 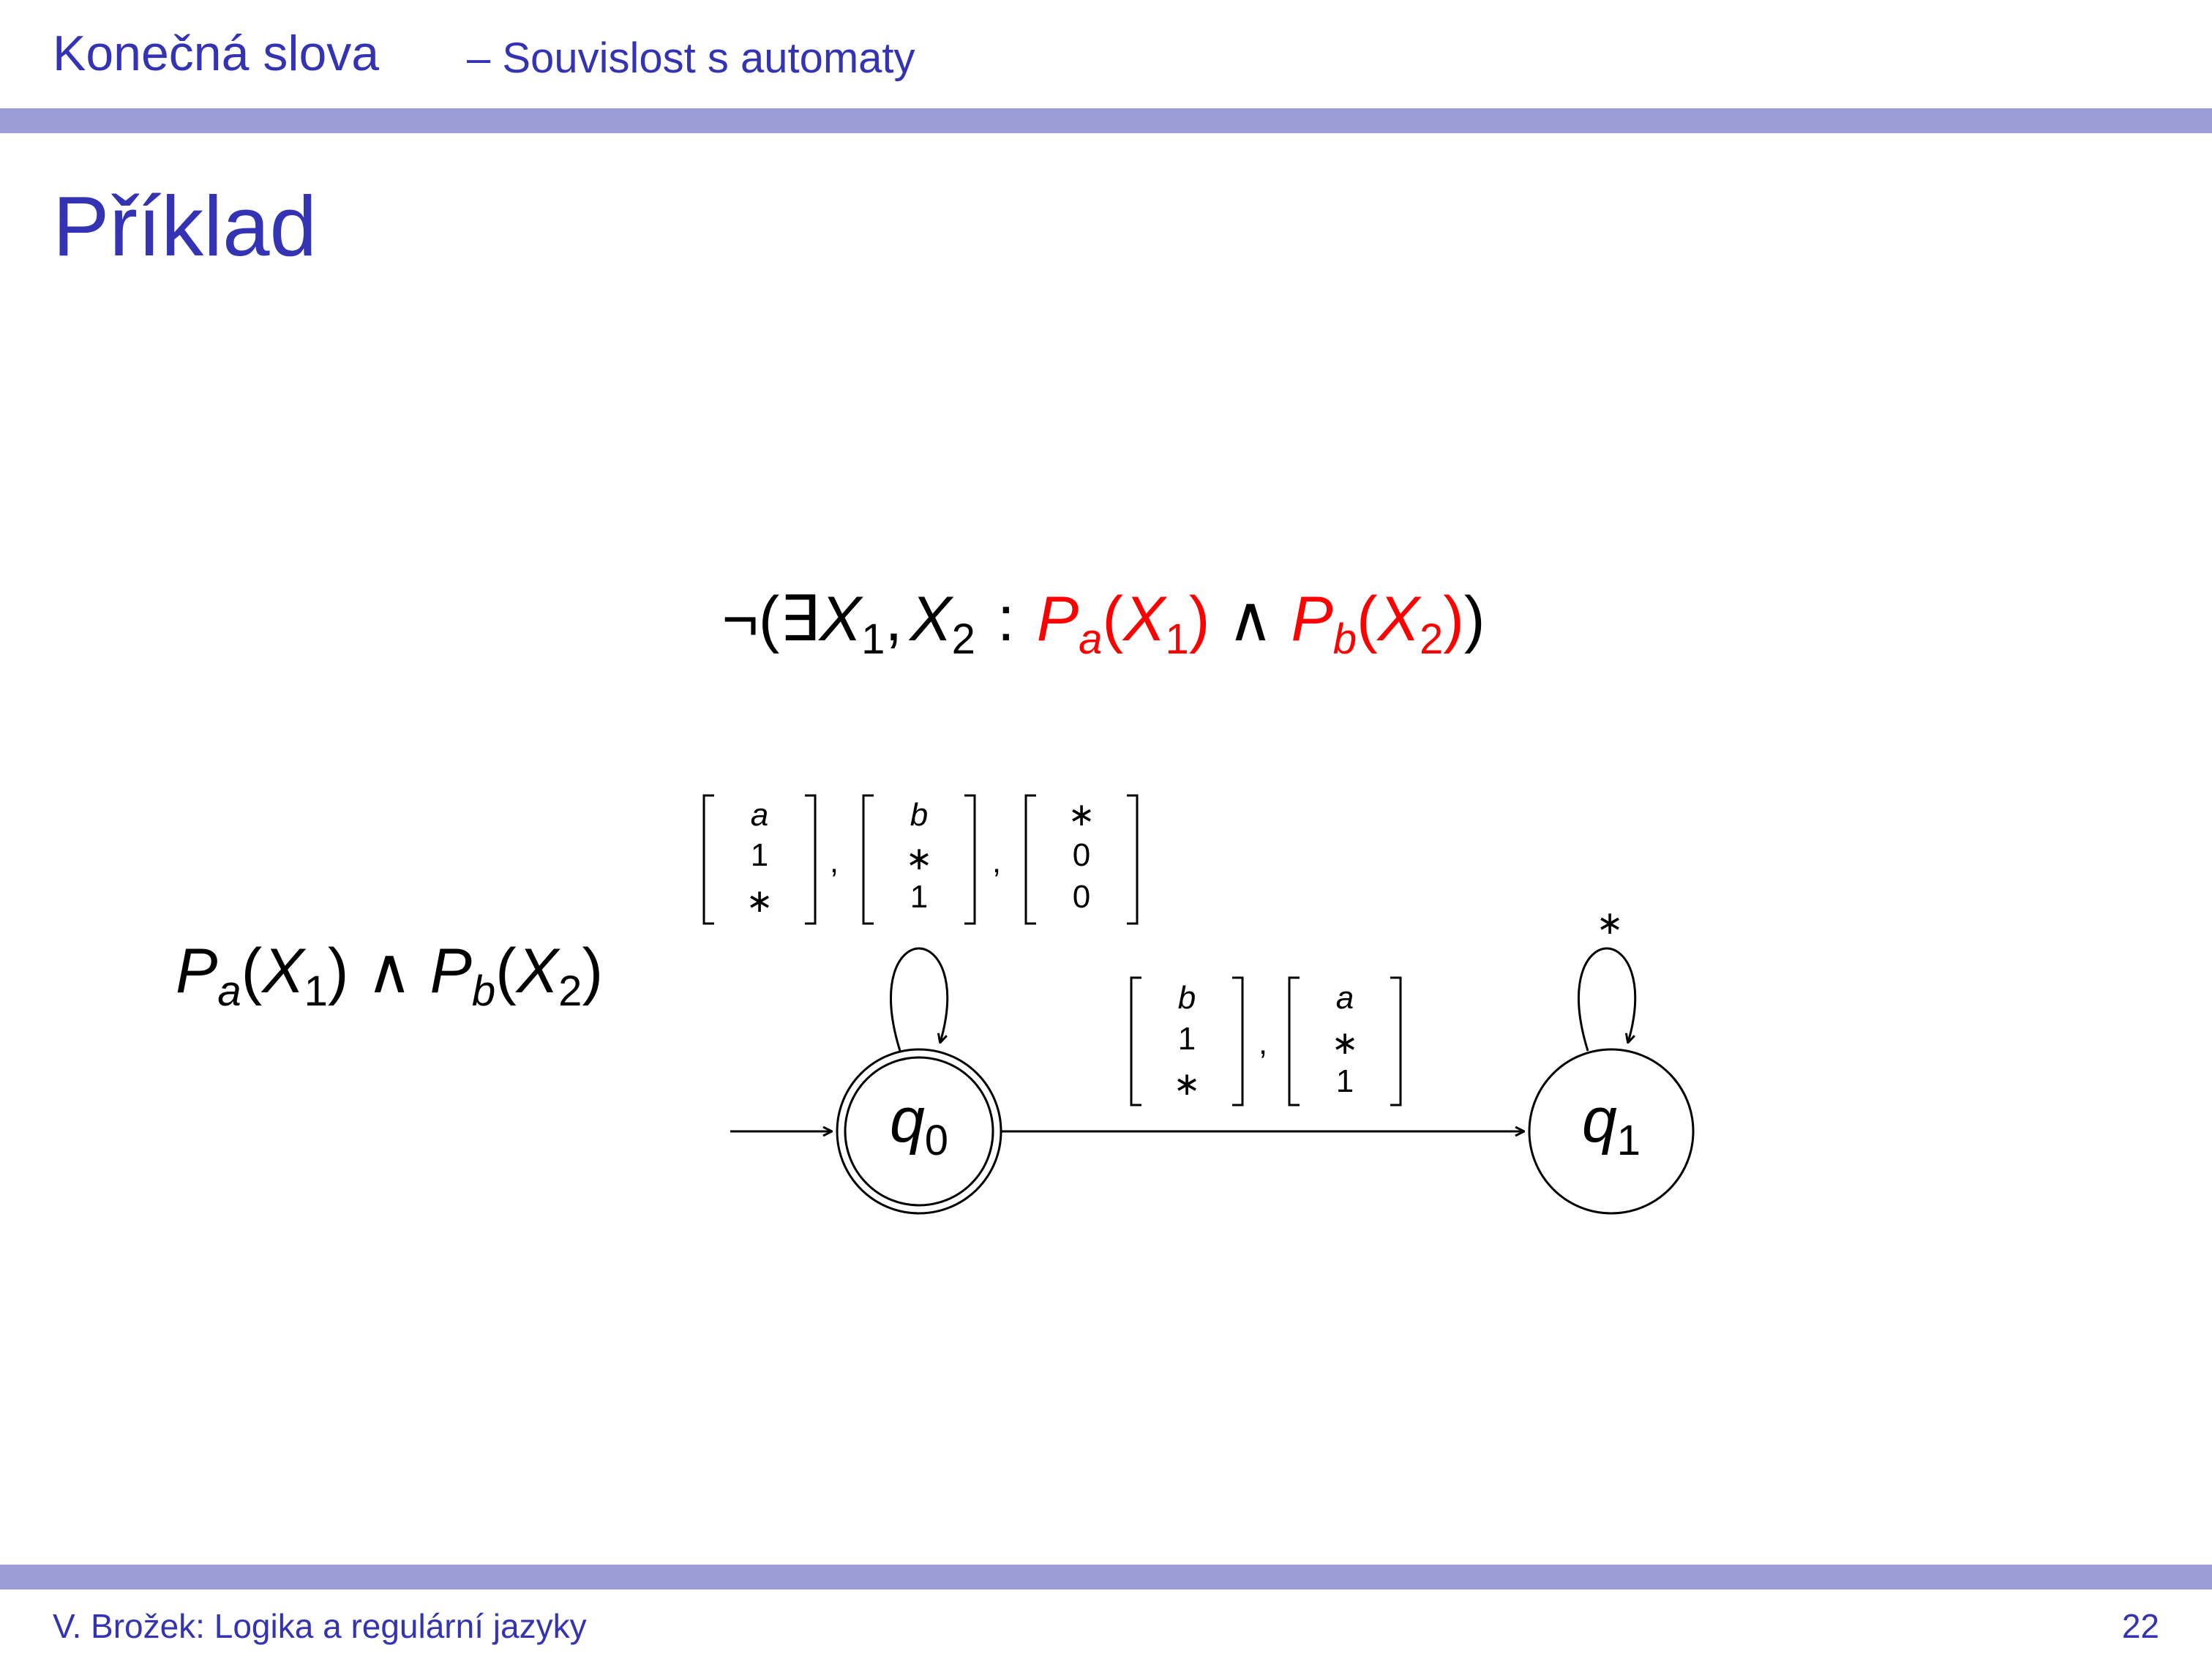 What do you see at coordinates (1610, 923) in the screenshot?
I see `q1-loop-label: ∗` at bounding box center [1610, 923].